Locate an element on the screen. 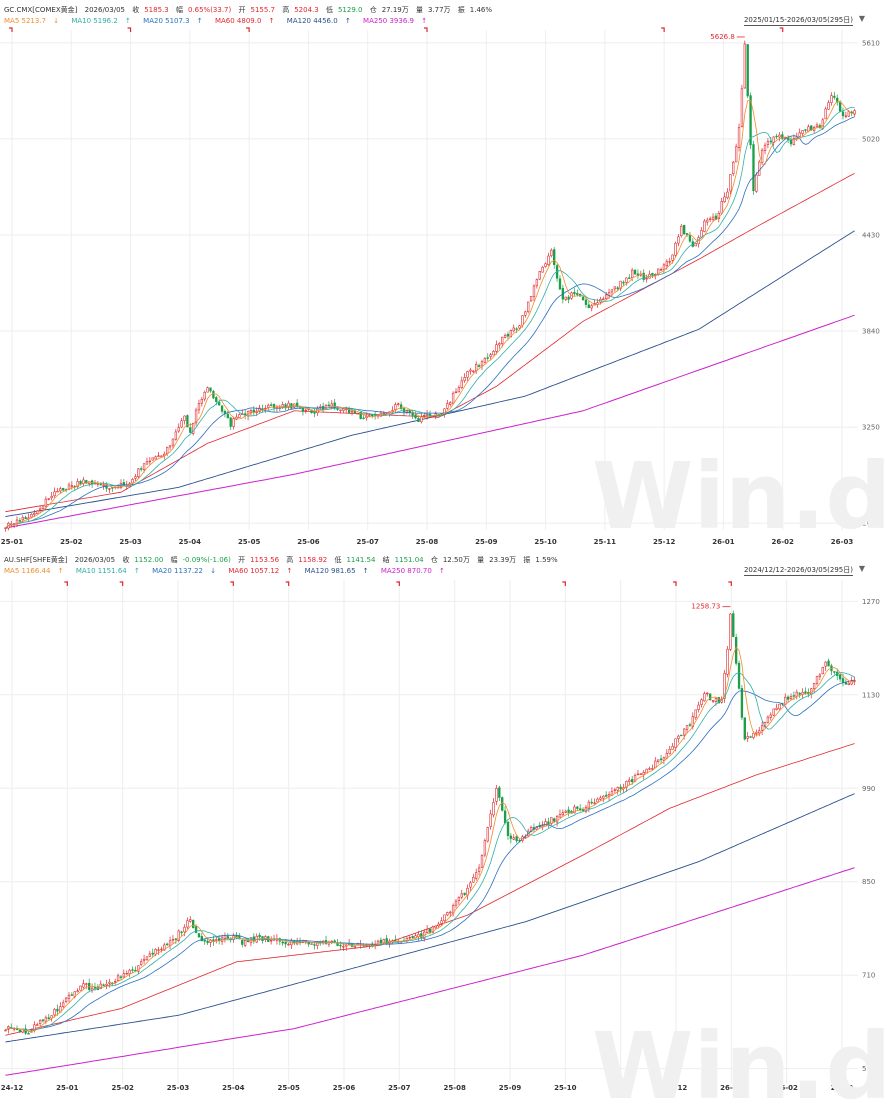  symbol-label: AU.SHF[SHFE黄金] is located at coordinates (36, 560).